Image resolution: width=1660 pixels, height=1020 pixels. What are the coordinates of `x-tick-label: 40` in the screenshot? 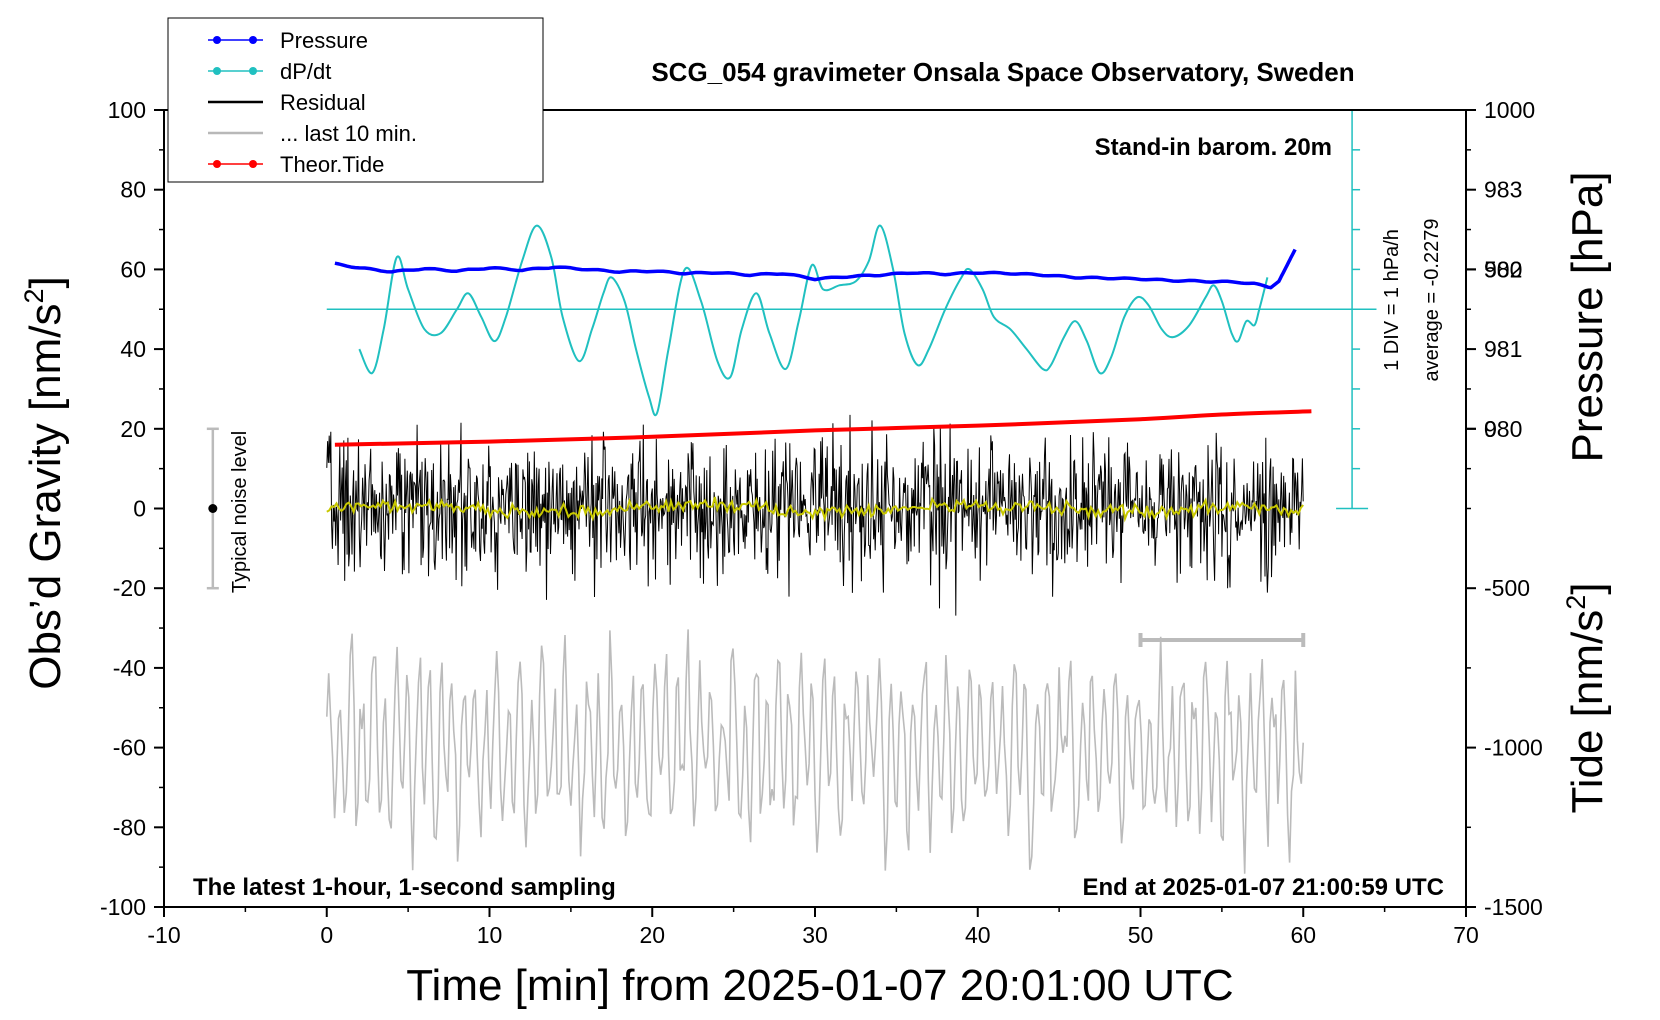 It's located at (978, 935).